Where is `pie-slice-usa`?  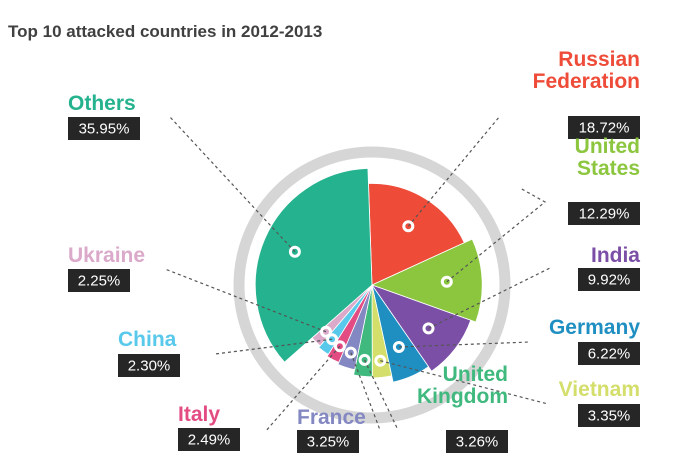
pie-slice-usa is located at coordinates (426, 280).